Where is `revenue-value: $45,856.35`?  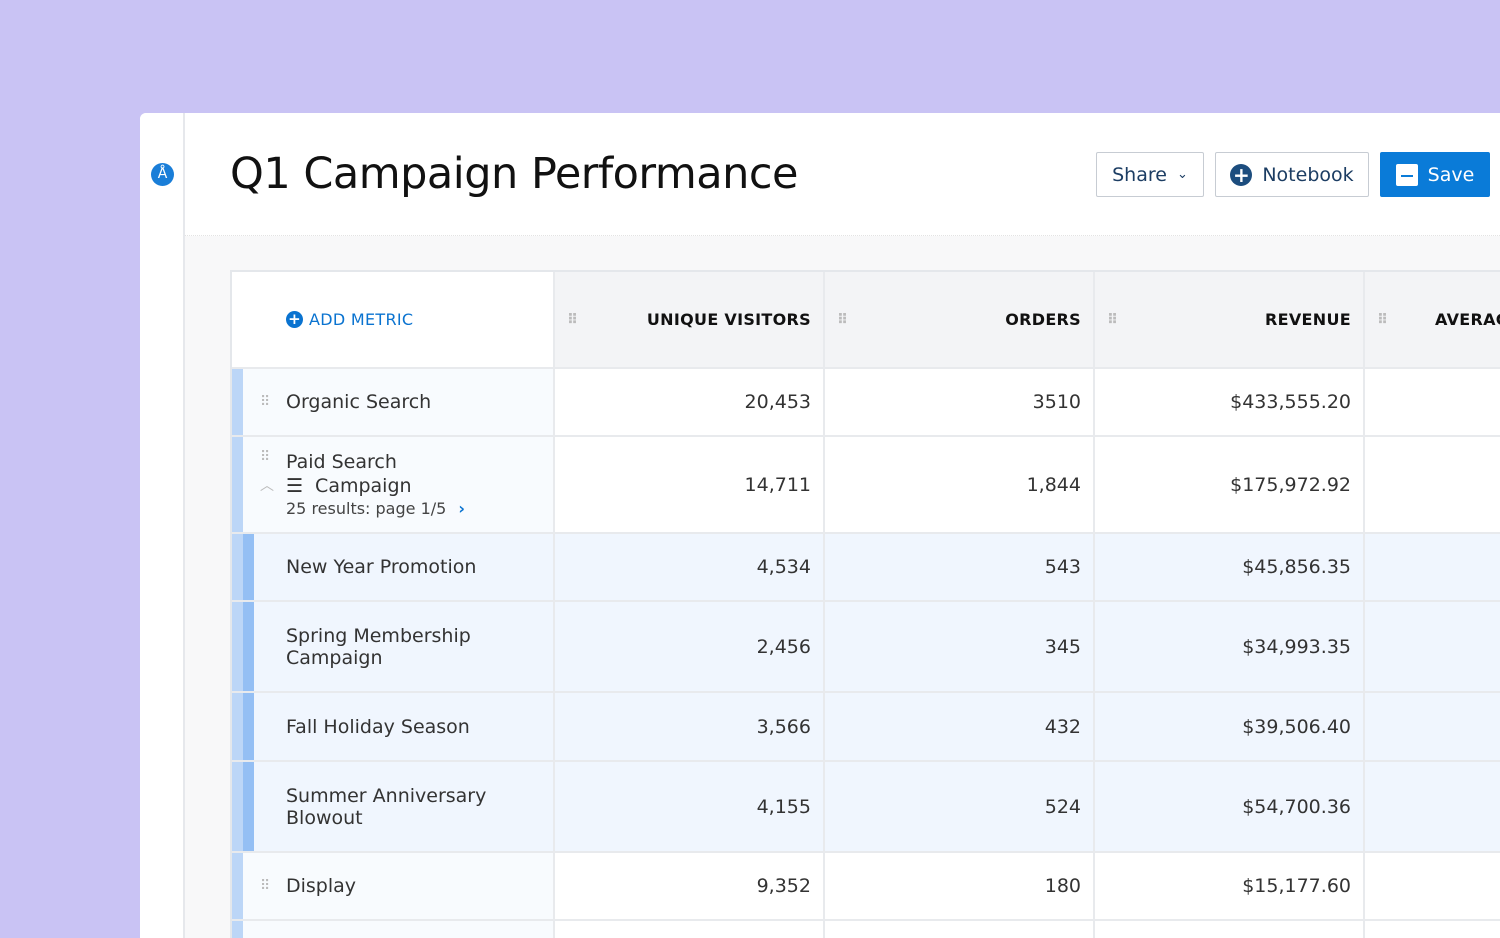 revenue-value: $45,856.35 is located at coordinates (1230, 567).